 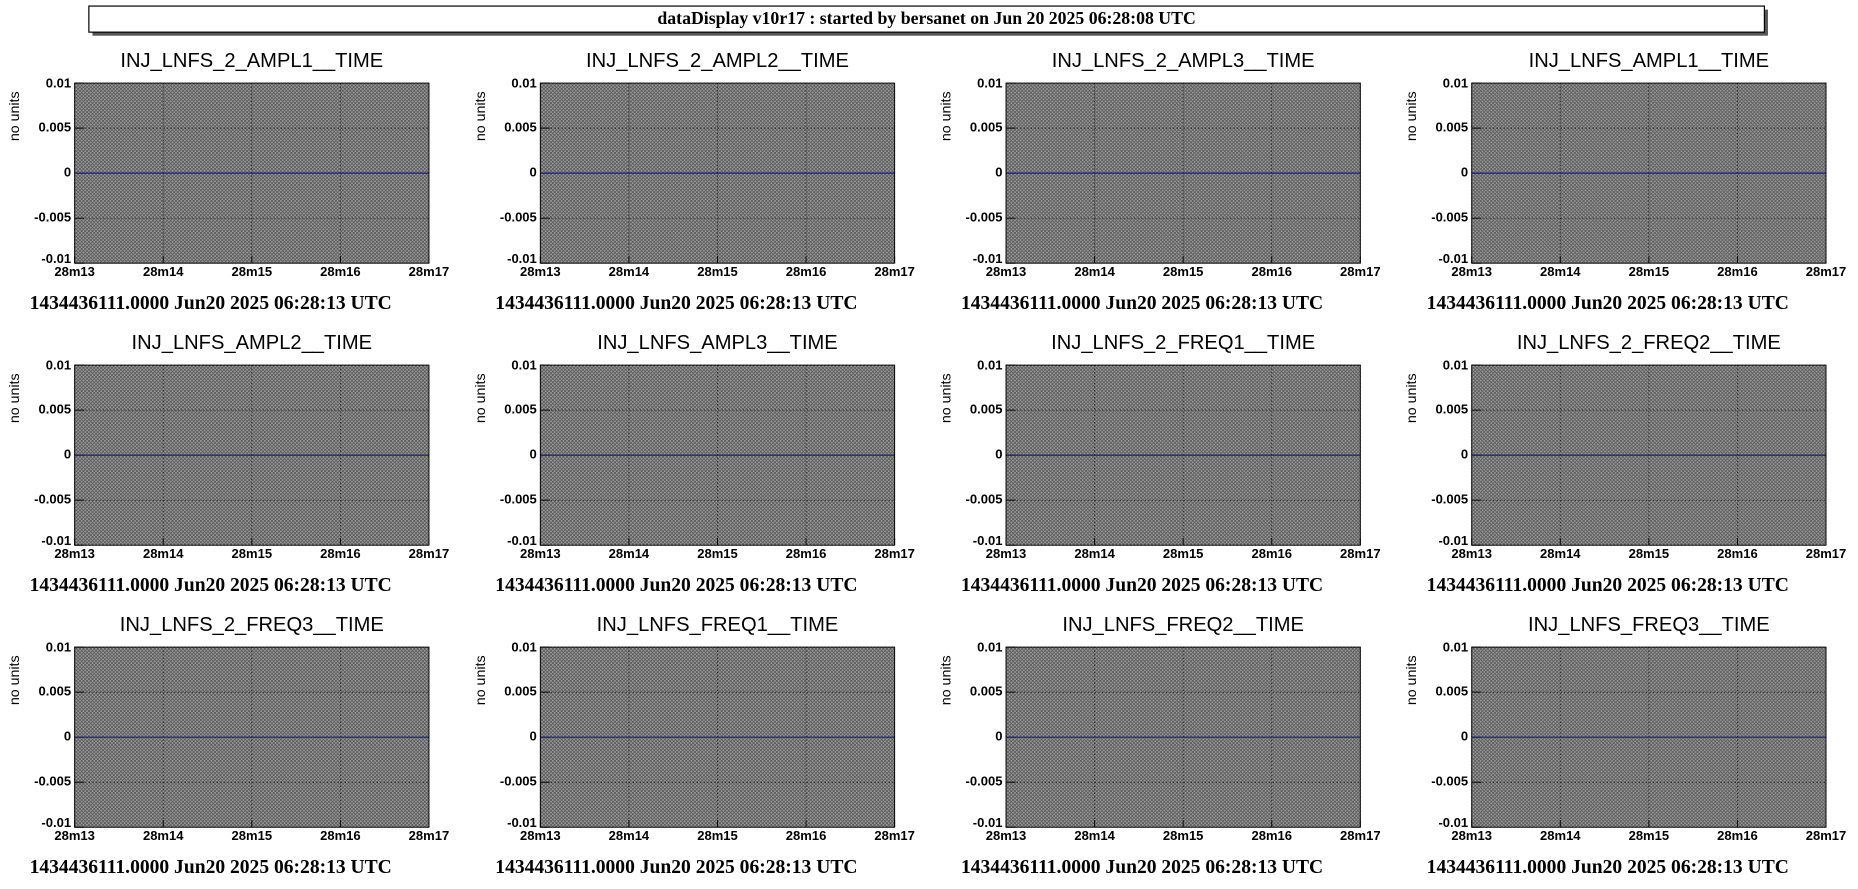 What do you see at coordinates (1649, 625) in the screenshot?
I see `chart-title: INJ_LNFS_FREQ3__TIME` at bounding box center [1649, 625].